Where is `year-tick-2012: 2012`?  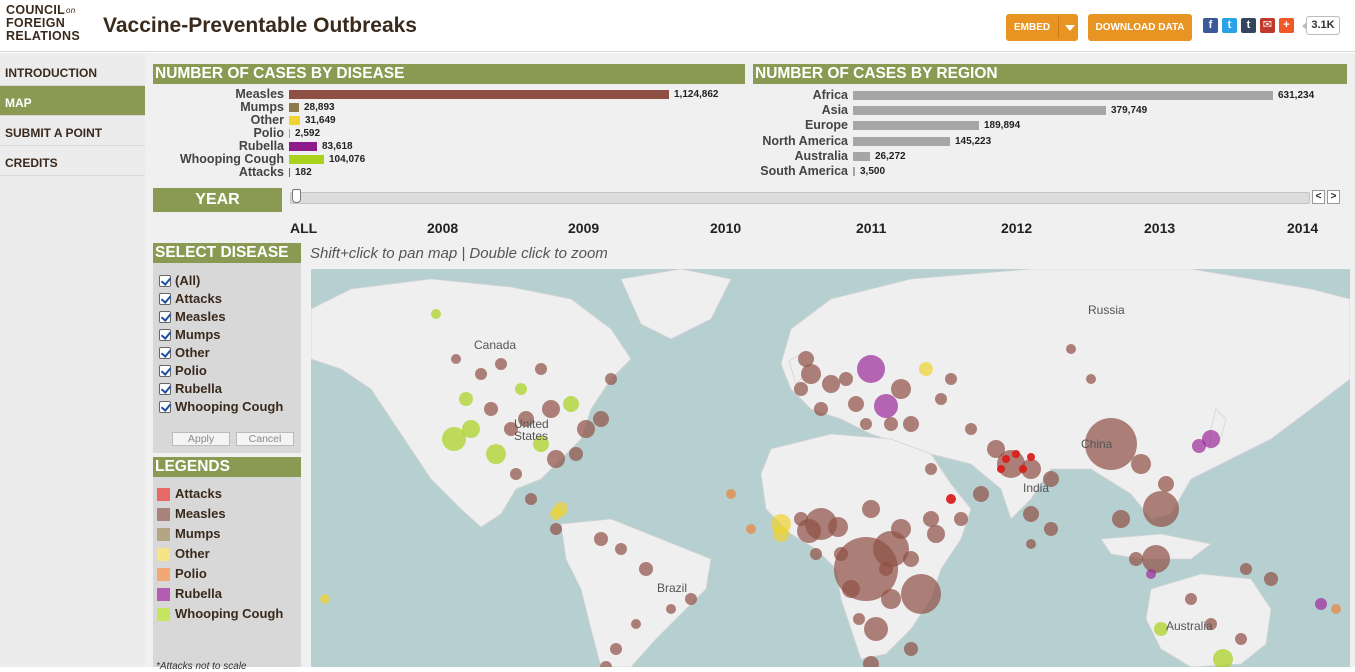
year-tick-2012: 2012 is located at coordinates (1017, 228).